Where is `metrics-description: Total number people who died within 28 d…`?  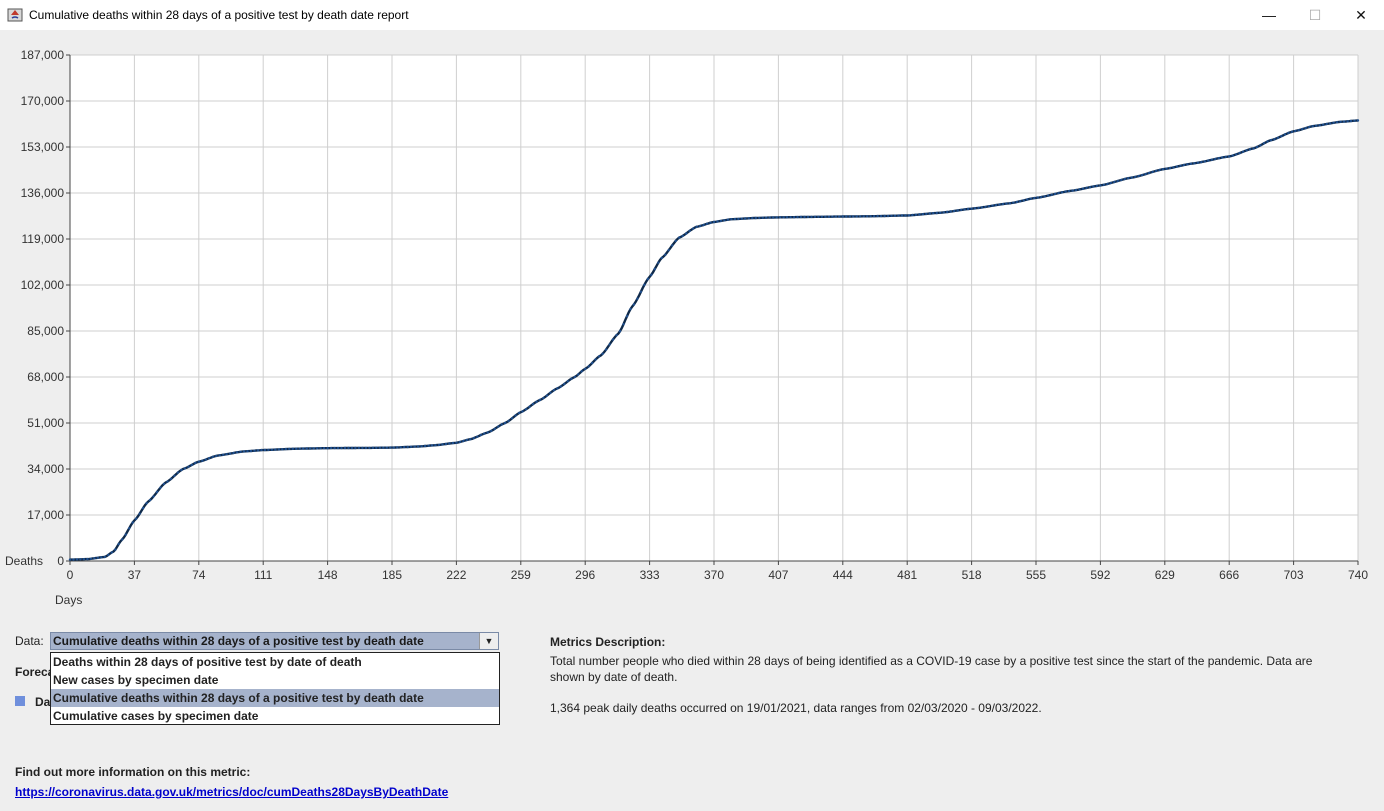
metrics-description: Total number people who died within 28 d… is located at coordinates (931, 669).